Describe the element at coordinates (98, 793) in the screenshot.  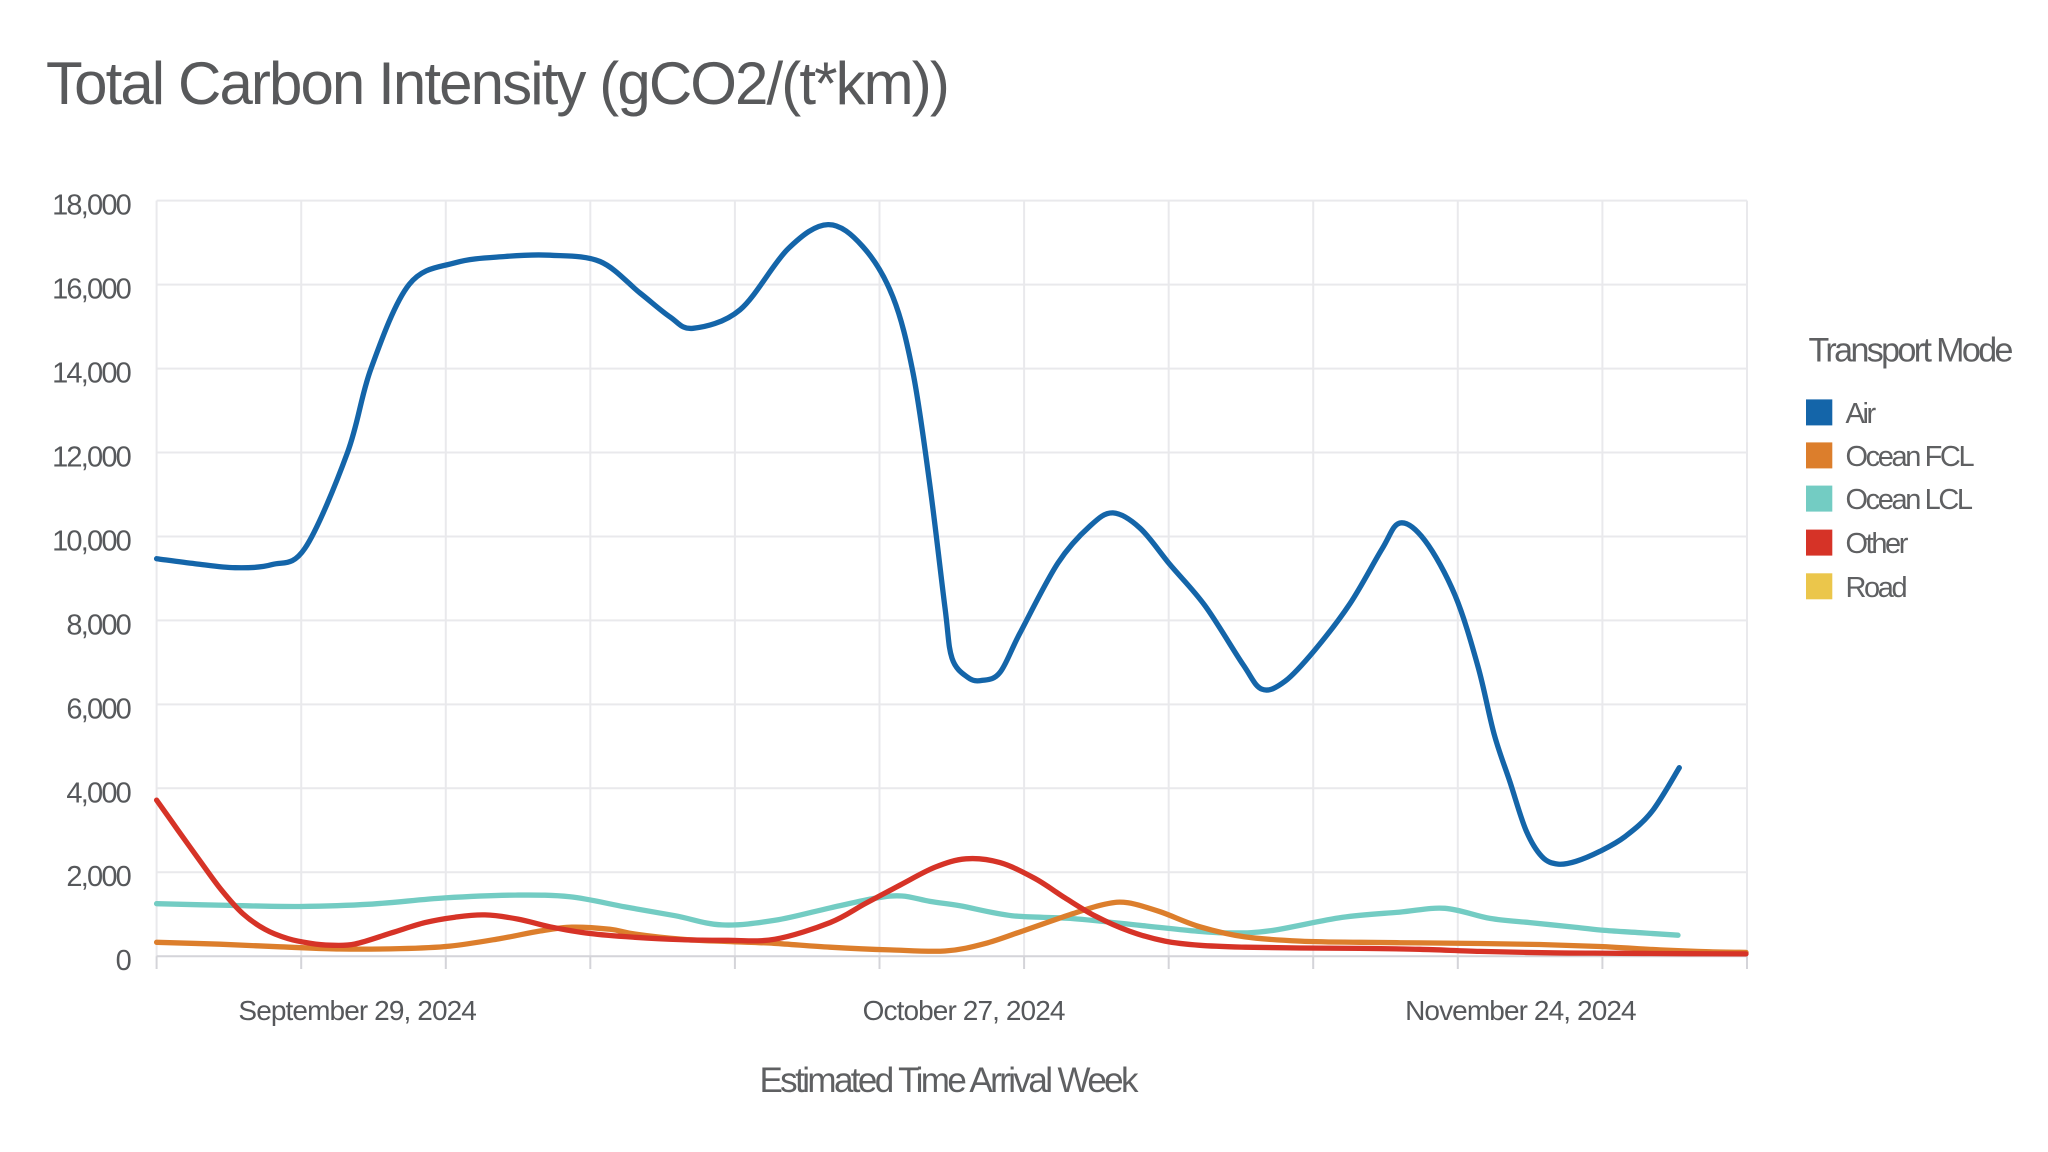
I see `svg-text: 4,000` at that location.